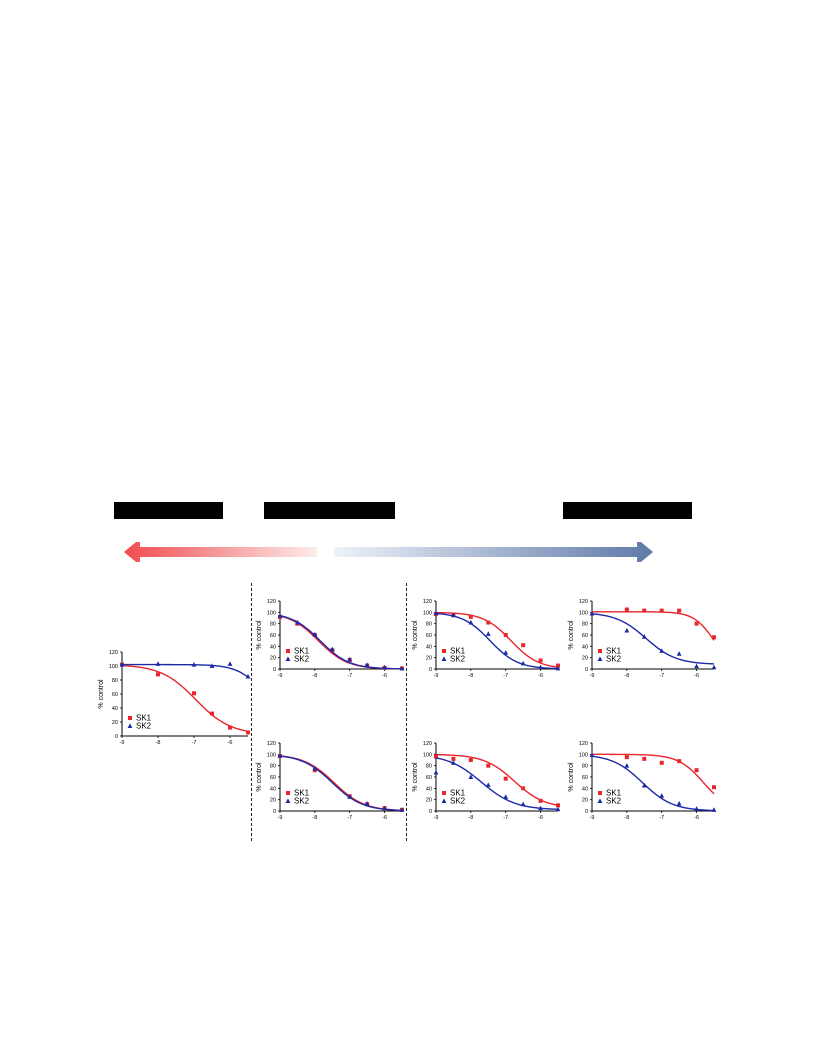  I want to click on dashed-divider-left, so click(251, 712).